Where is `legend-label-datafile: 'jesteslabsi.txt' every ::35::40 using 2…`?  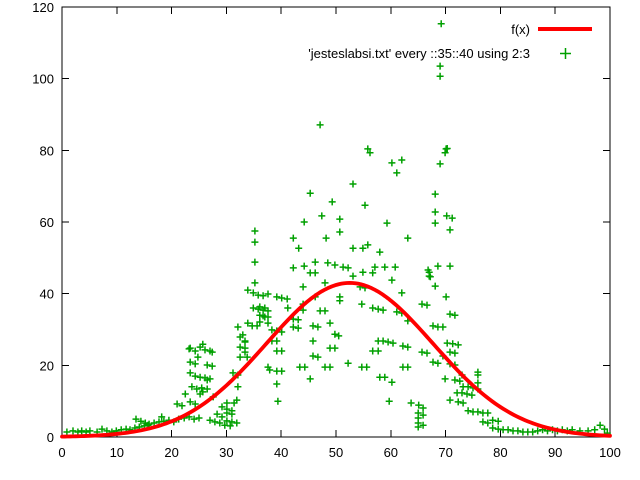
legend-label-datafile: 'jesteslabsi.txt' every ::35::40 using 2… is located at coordinates (419, 53).